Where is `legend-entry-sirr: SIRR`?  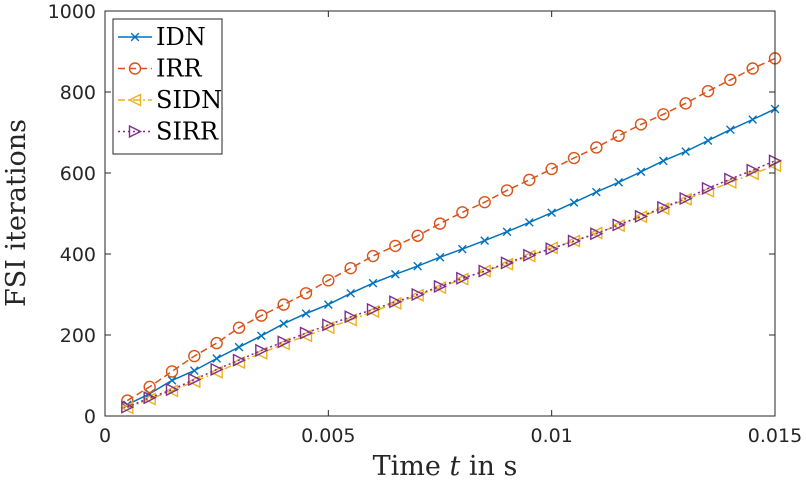
legend-entry-sirr: SIRR is located at coordinates (168, 132).